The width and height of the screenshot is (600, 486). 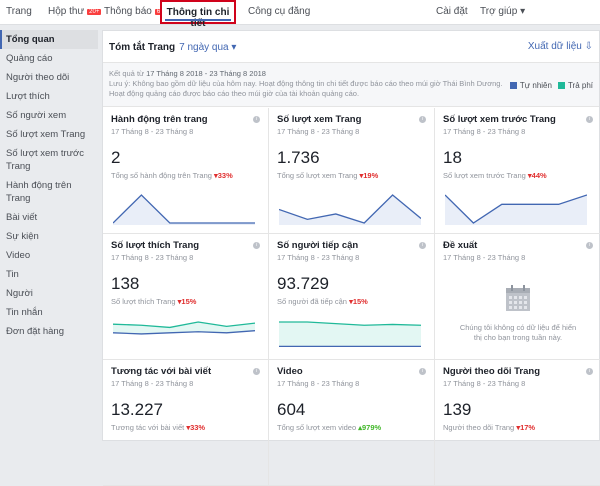 What do you see at coordinates (29, 58) in the screenshot?
I see `sidebar-item: Quảng cáo` at bounding box center [29, 58].